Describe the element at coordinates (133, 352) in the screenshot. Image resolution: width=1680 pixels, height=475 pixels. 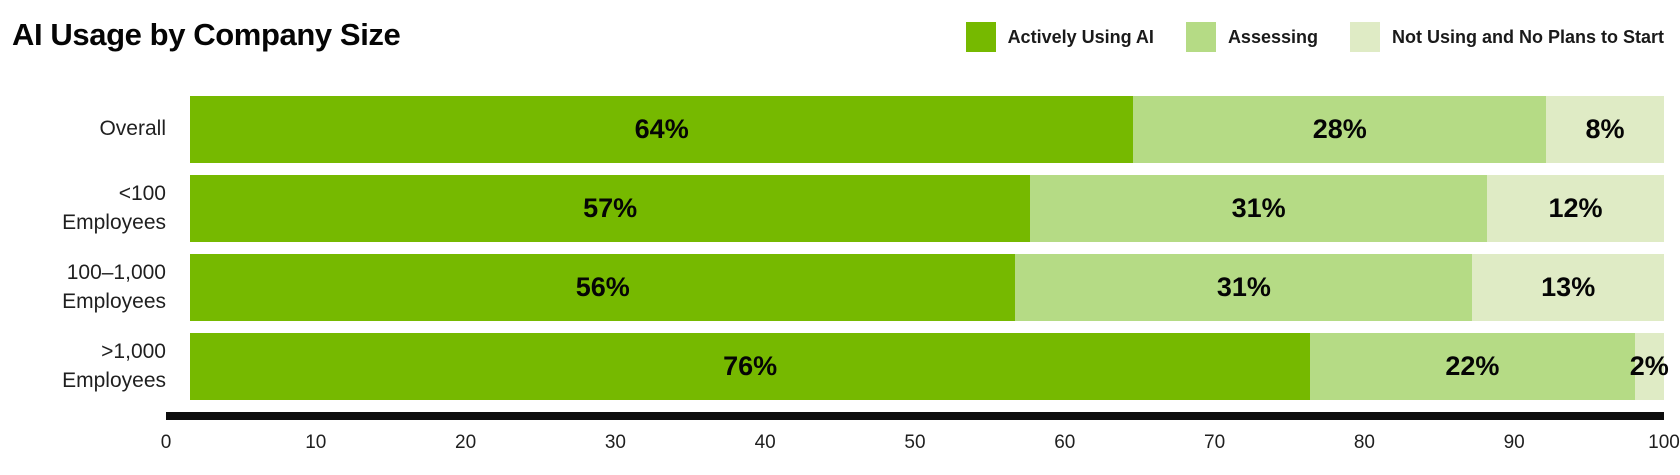
I see `row-label-line: >1,000` at that location.